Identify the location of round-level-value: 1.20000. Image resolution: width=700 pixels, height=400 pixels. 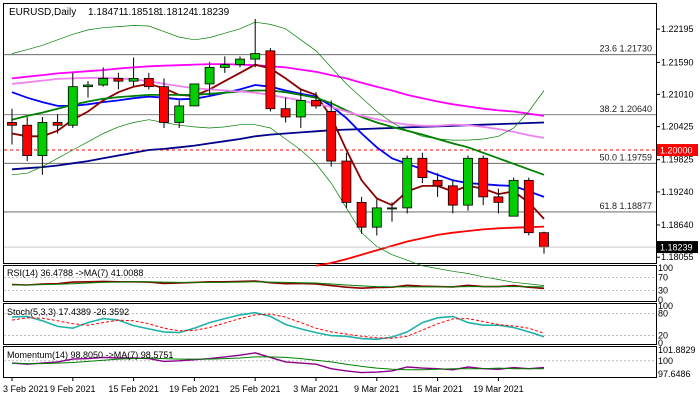
(676, 151).